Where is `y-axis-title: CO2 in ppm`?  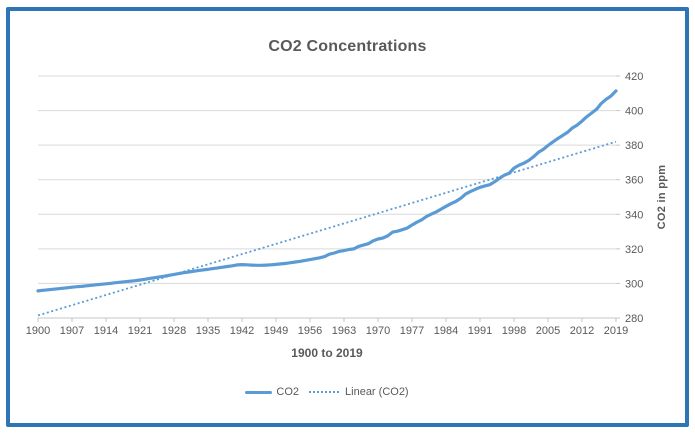 y-axis-title: CO2 in ppm is located at coordinates (662, 197).